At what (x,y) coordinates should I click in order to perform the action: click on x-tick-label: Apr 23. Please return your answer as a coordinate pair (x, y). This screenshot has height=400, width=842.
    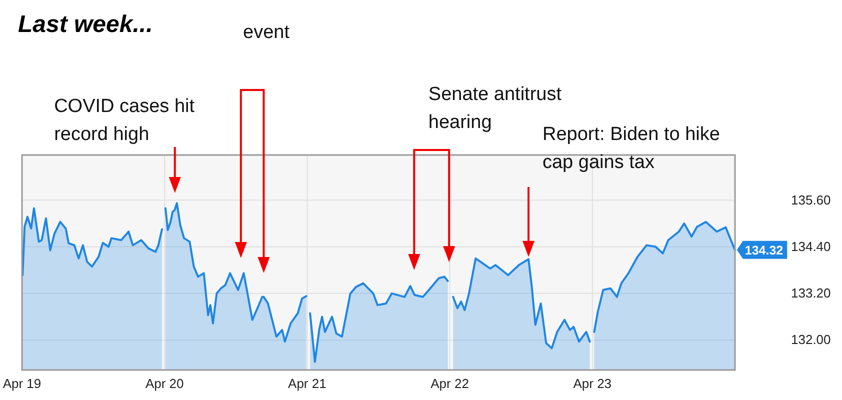
    Looking at the image, I should click on (592, 383).